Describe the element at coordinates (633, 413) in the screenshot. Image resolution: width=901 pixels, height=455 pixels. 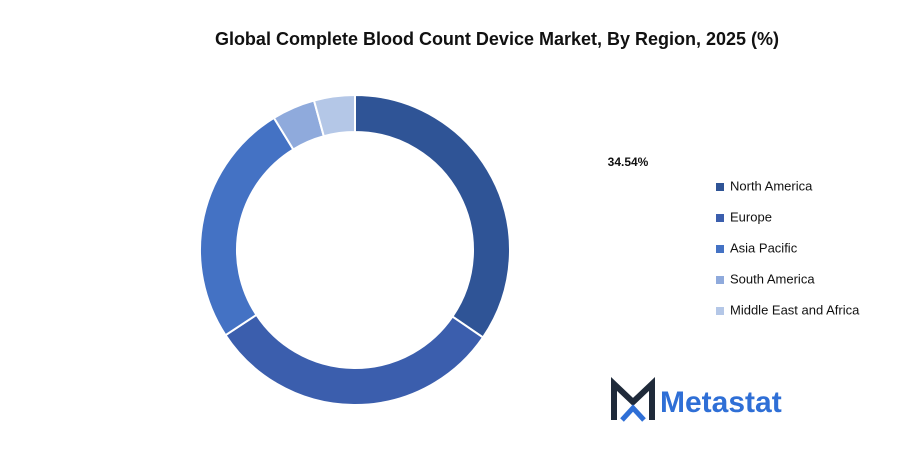
I see `logo-icon-accent` at that location.